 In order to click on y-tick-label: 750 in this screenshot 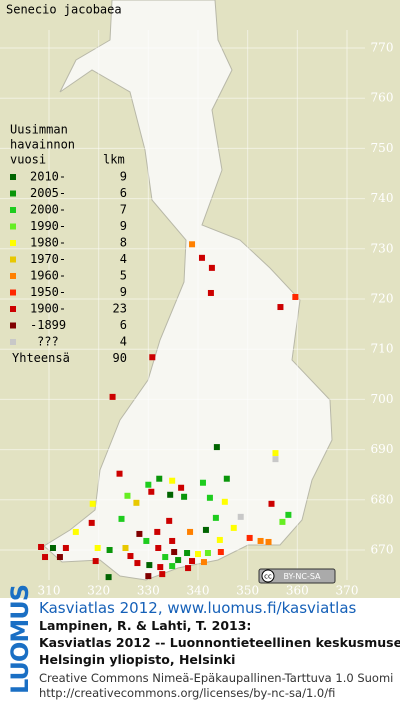, I will do `click(382, 148)`.